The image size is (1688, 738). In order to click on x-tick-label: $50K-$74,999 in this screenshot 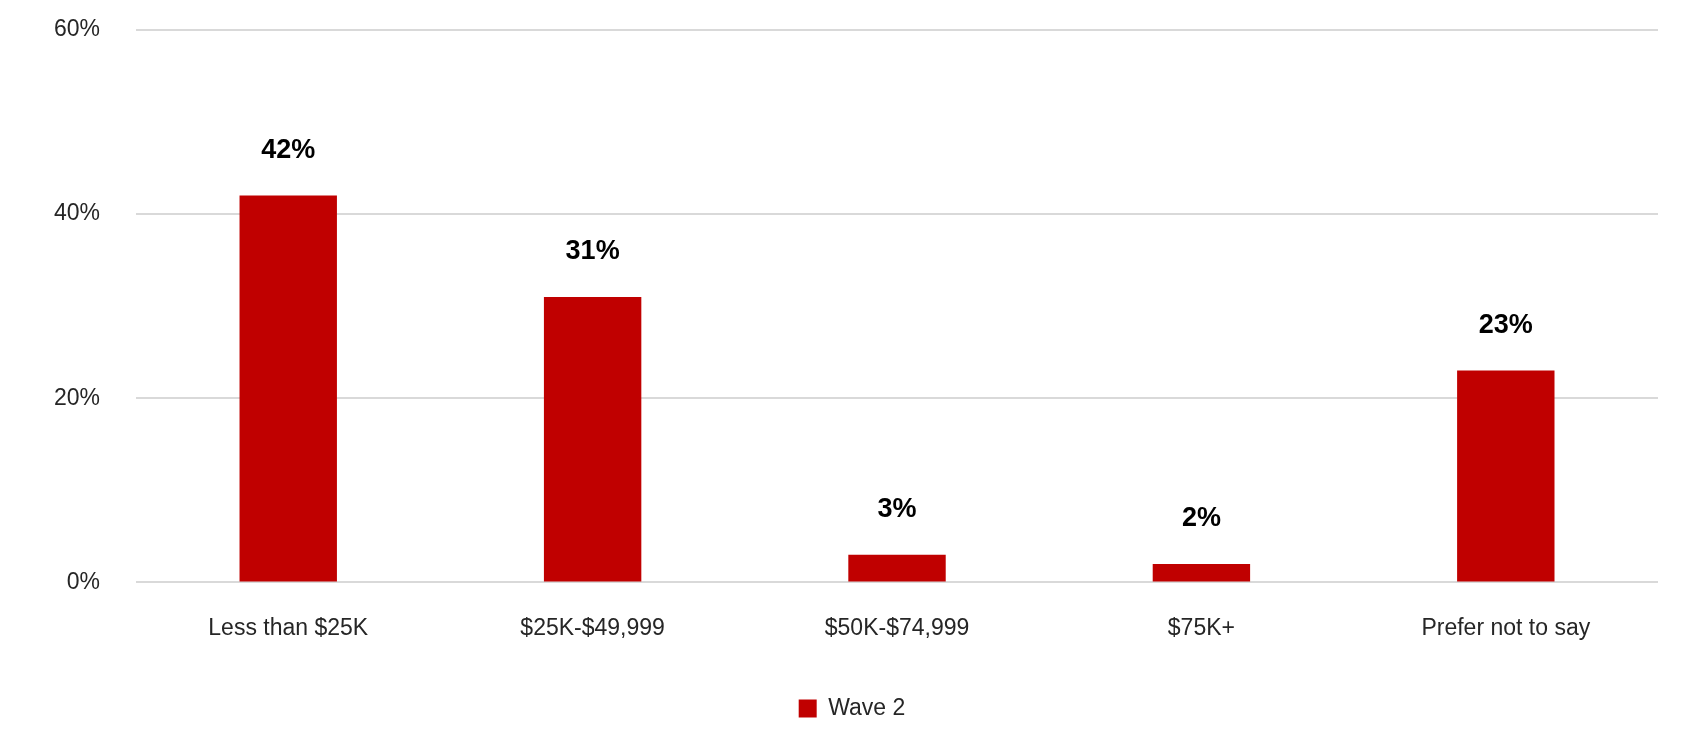, I will do `click(897, 626)`.